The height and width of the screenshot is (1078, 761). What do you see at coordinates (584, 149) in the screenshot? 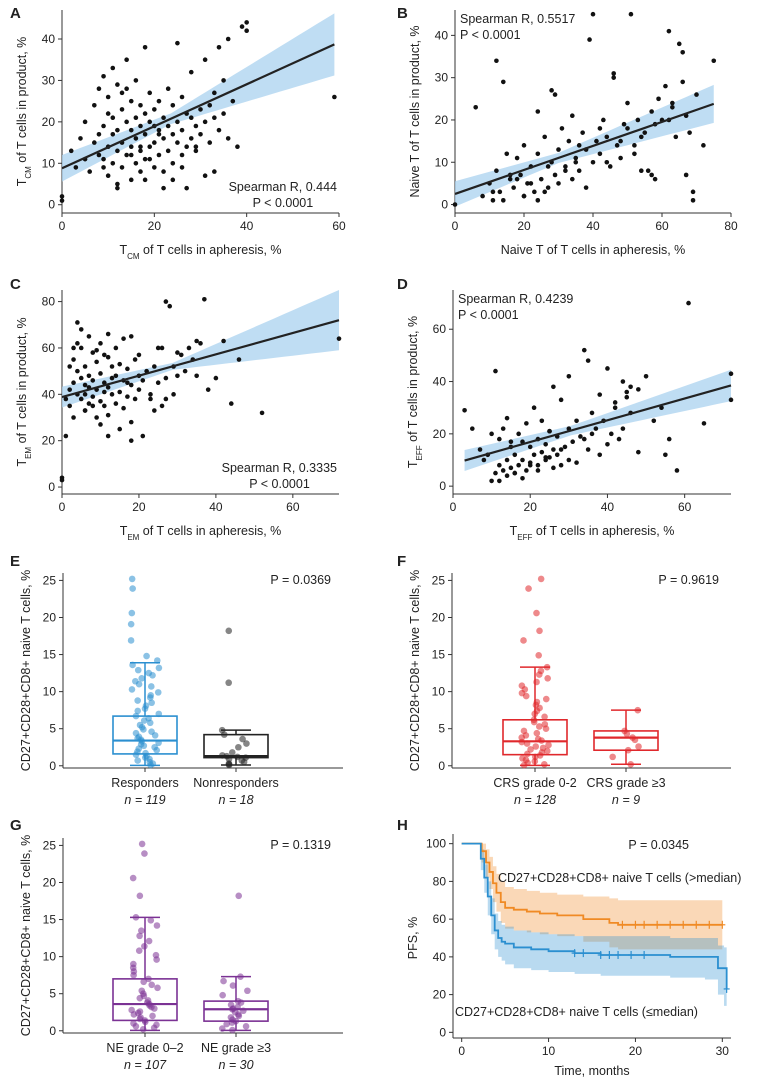
I see `fit-line` at bounding box center [584, 149].